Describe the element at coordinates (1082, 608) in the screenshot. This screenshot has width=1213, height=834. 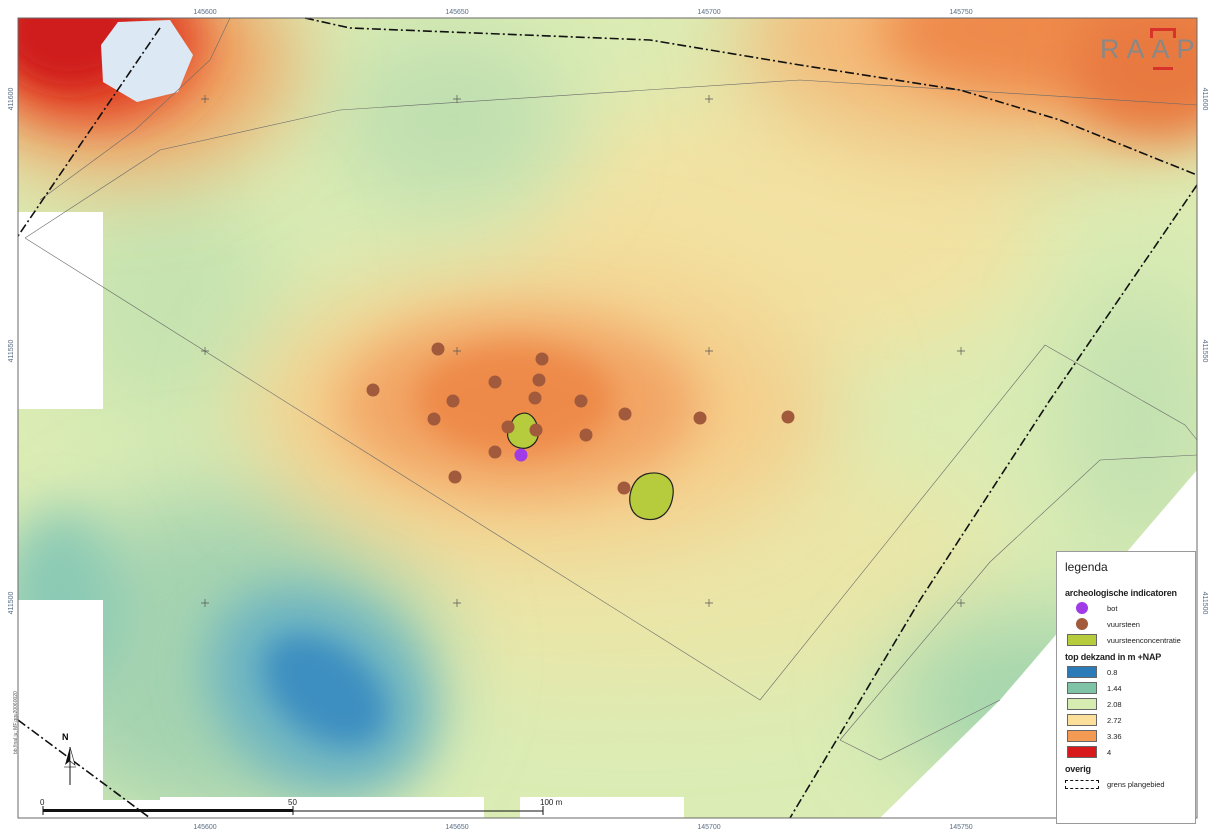
I see `bot-symbol-icon` at that location.